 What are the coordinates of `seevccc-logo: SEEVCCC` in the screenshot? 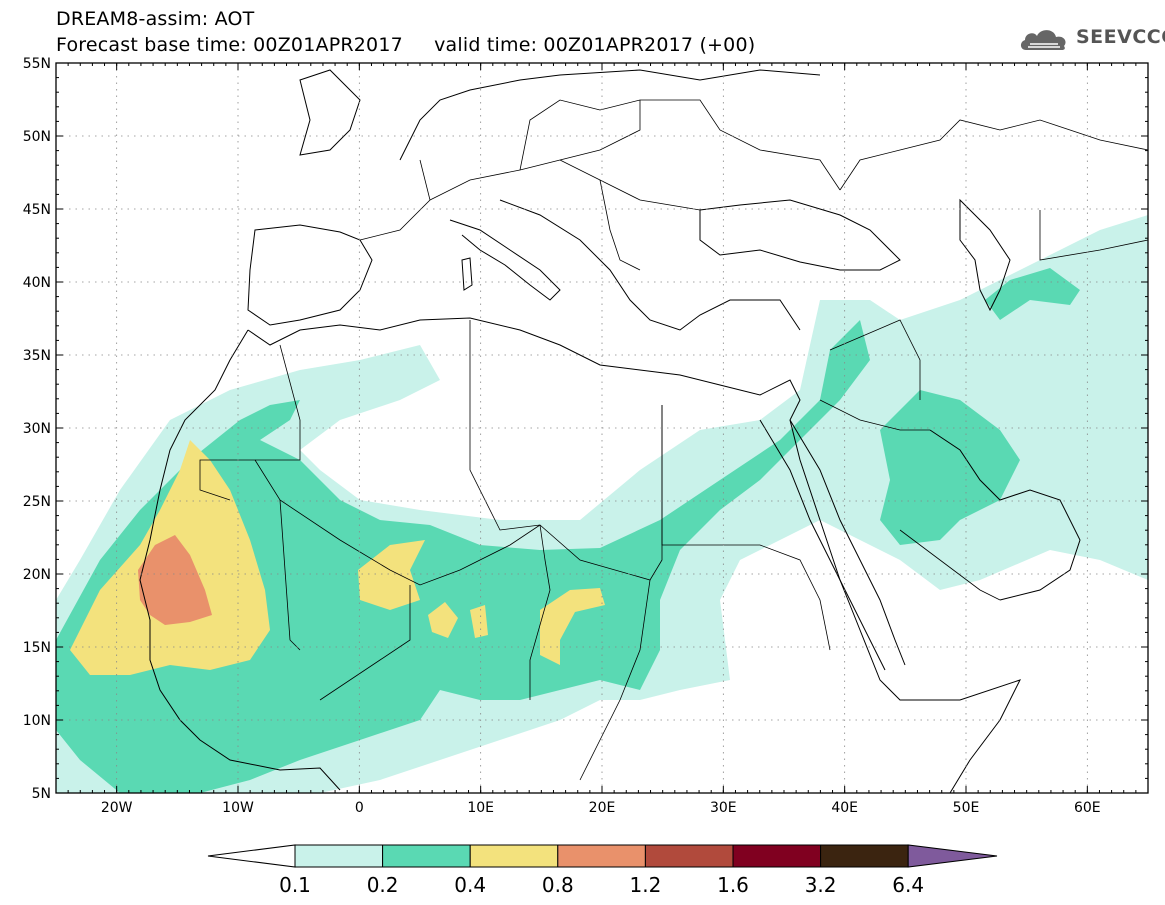 It's located at (1091, 39).